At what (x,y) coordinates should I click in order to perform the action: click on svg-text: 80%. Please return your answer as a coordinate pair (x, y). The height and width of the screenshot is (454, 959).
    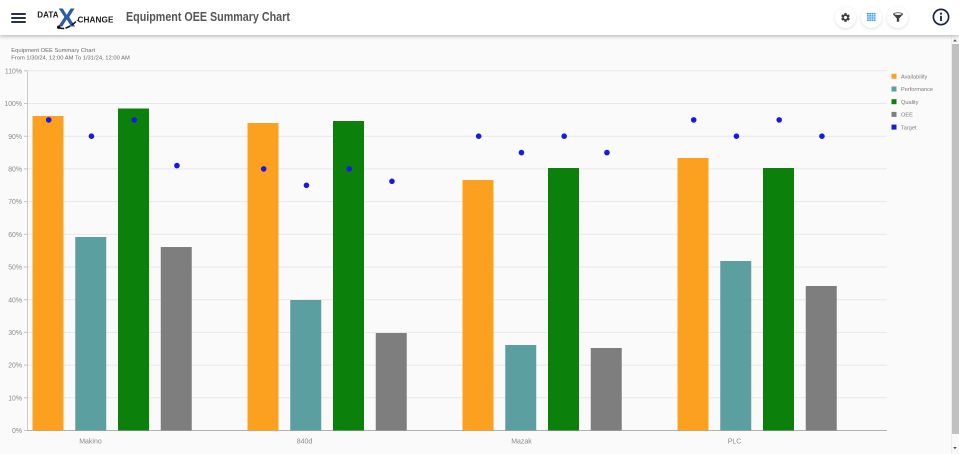
    Looking at the image, I should click on (15, 170).